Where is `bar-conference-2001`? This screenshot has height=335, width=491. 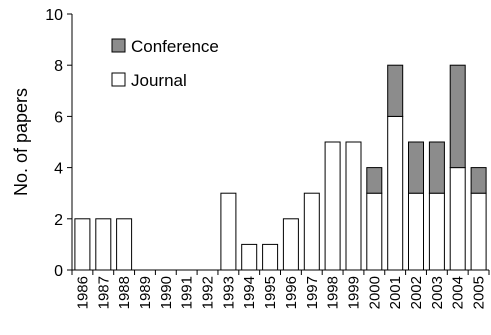
bar-conference-2001 is located at coordinates (395, 90).